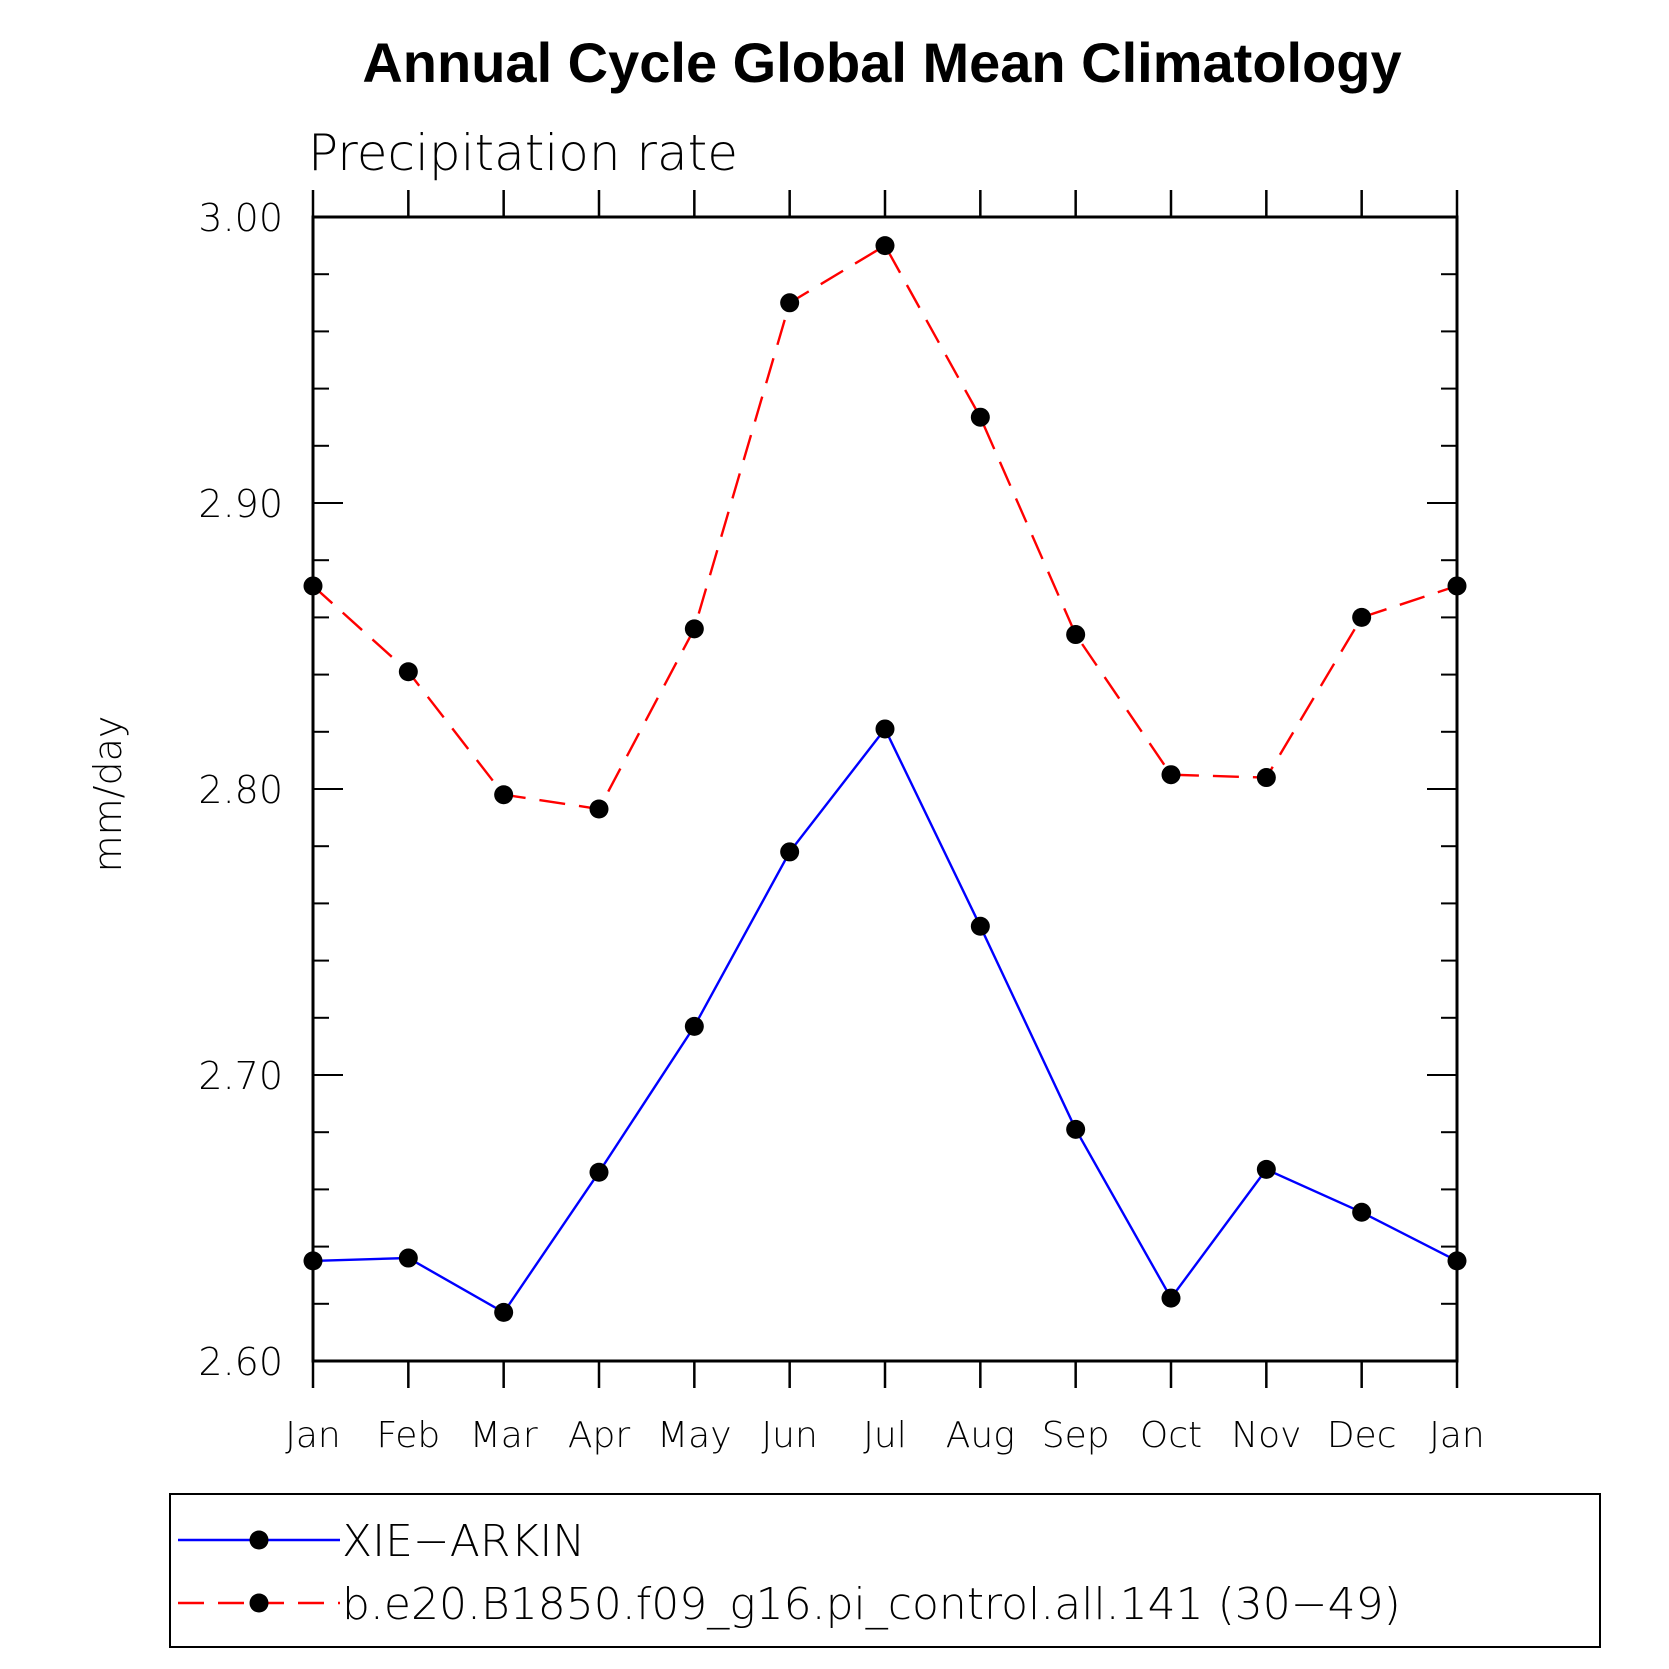 The height and width of the screenshot is (1669, 1669). What do you see at coordinates (599, 1435) in the screenshot?
I see `x-tick-label: Apr` at bounding box center [599, 1435].